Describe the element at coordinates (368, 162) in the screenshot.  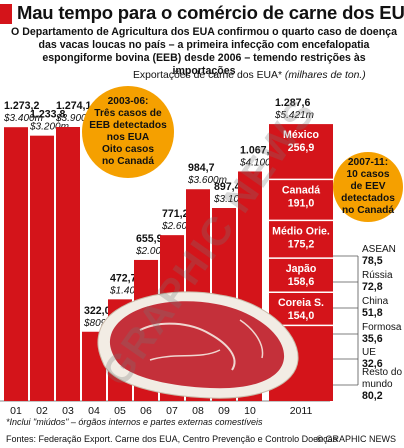
I see `callout-line: 2007-11:` at that location.